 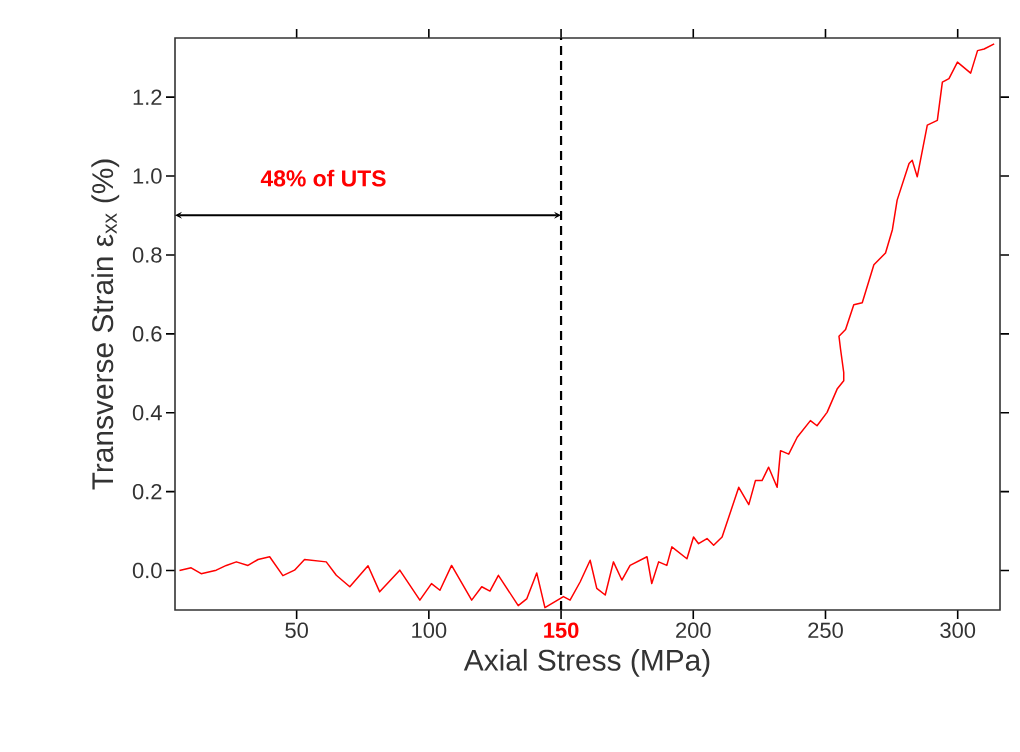 I want to click on y-tick-label: 0.2, so click(x=147, y=491).